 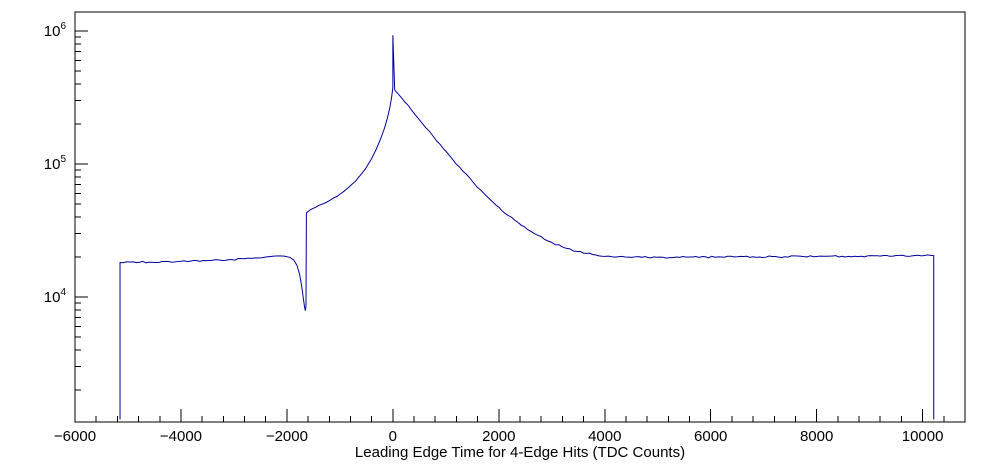 I want to click on x-tick-label: −2000, so click(x=287, y=436).